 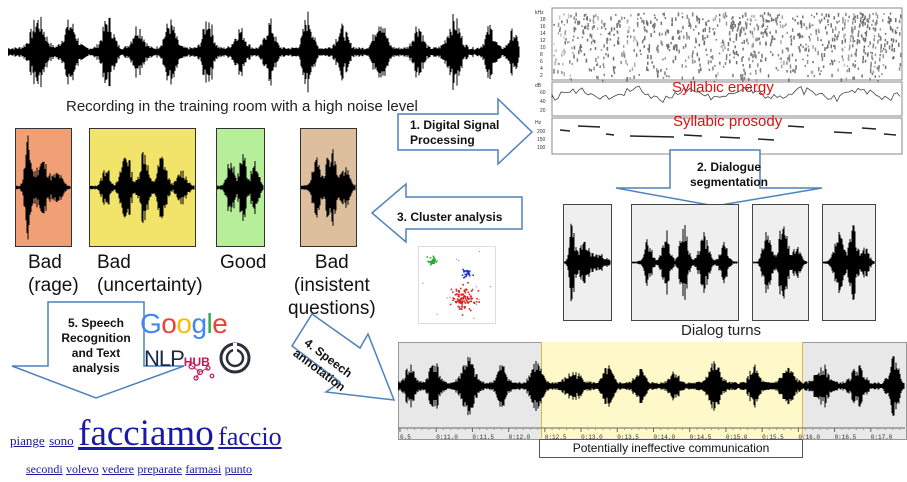 What do you see at coordinates (729, 174) in the screenshot?
I see `step2-label: 2. Dialogue segmentation` at bounding box center [729, 174].